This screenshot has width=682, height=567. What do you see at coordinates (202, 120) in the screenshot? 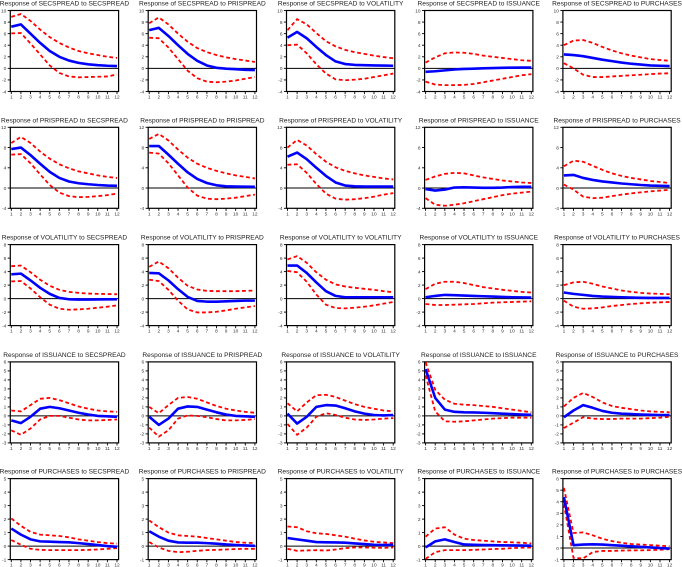
I see `svg-text:Response of PRISPREAD to PRISP: Response of PRISPREAD to PRISPREAD` at bounding box center [202, 120].